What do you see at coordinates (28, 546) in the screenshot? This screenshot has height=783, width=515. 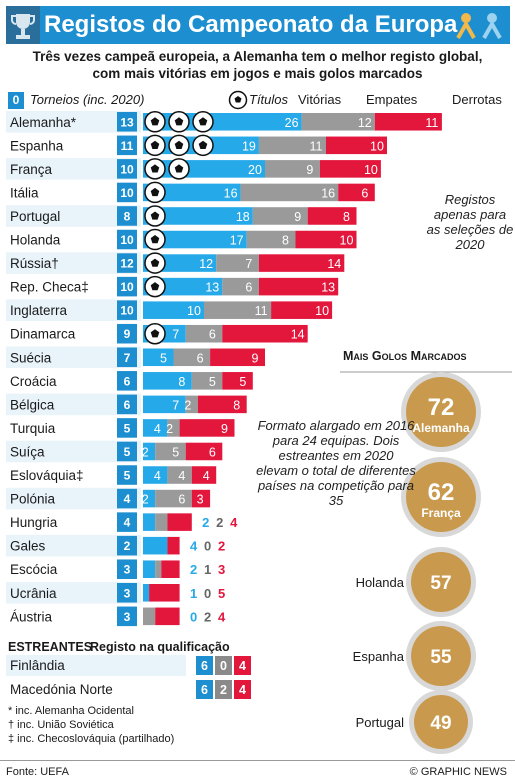 I see `country-label: Gales` at bounding box center [28, 546].